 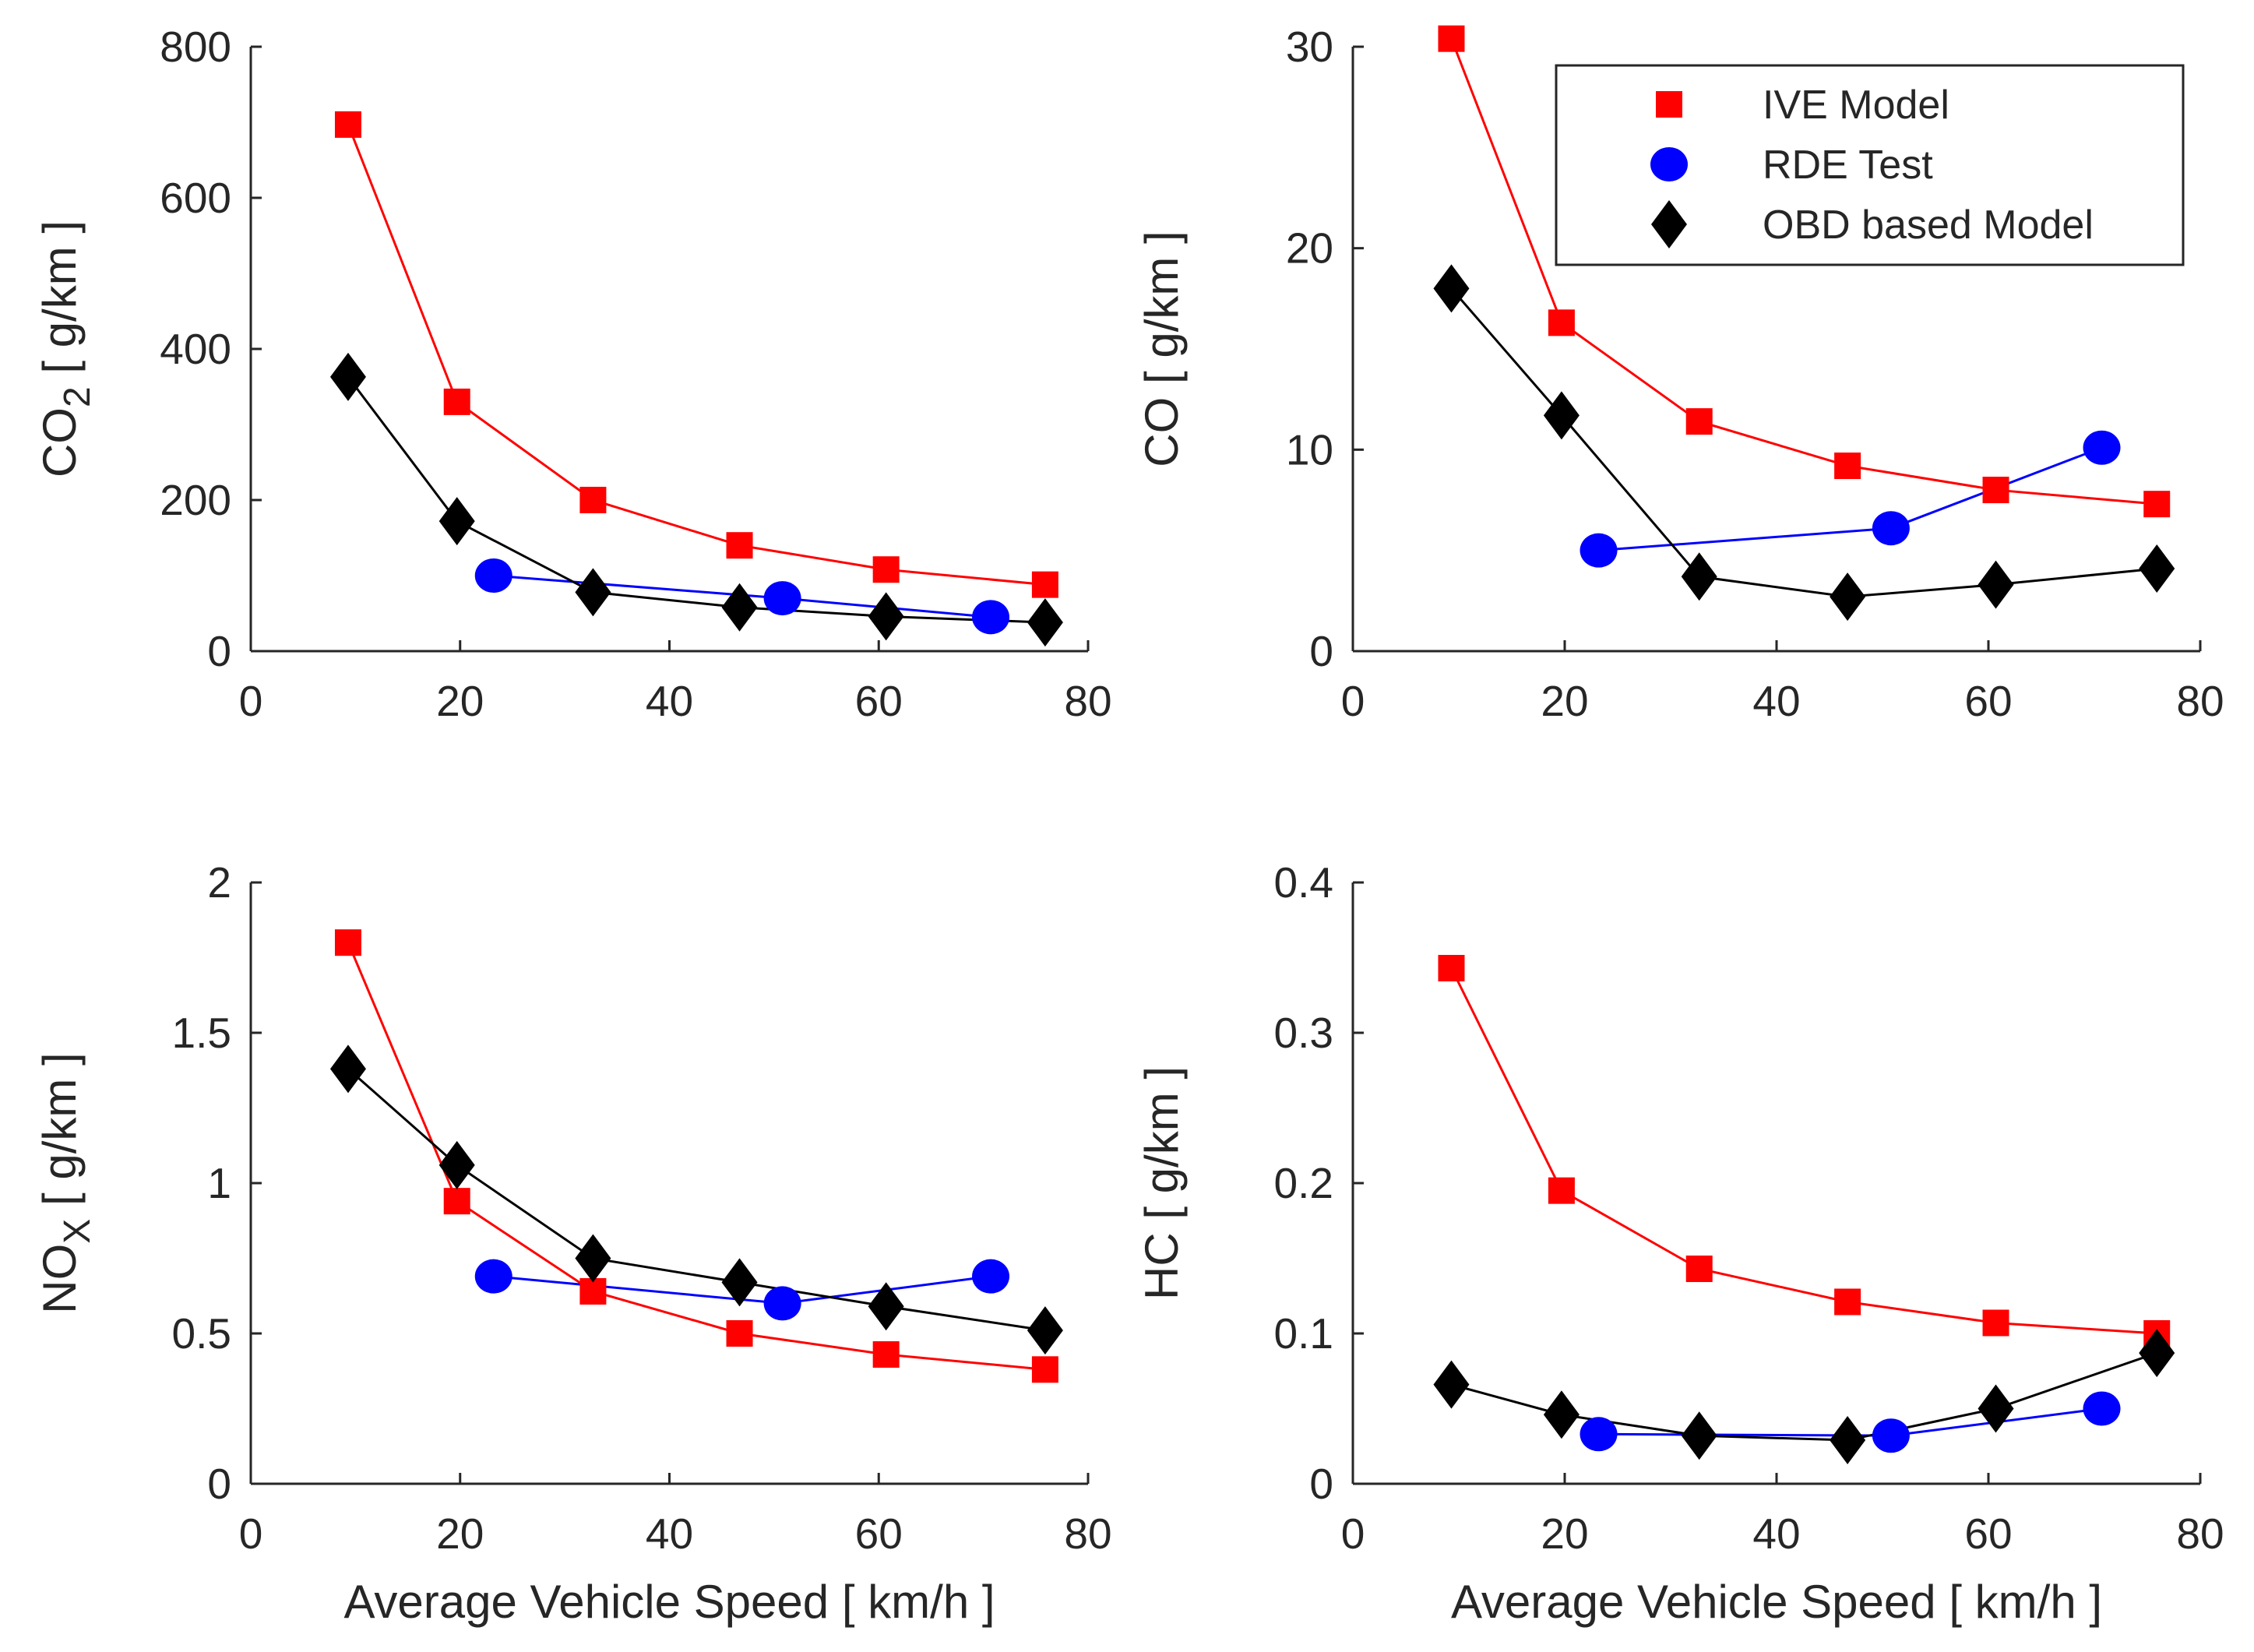 What do you see at coordinates (195, 47) in the screenshot?
I see `y-tick-label: 800` at bounding box center [195, 47].